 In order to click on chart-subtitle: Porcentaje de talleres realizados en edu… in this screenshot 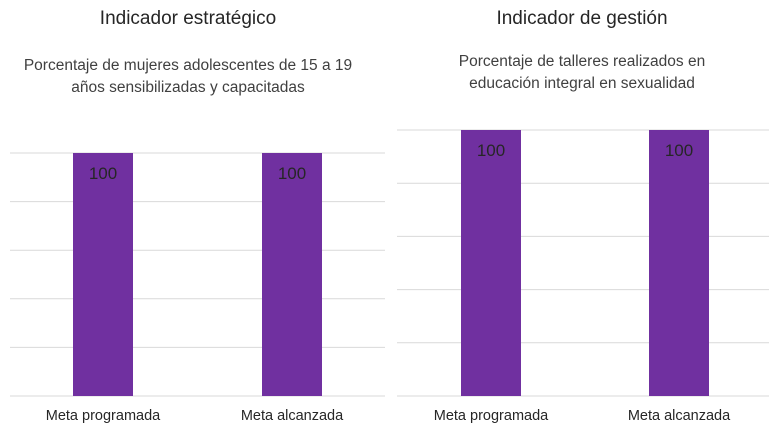, I will do `click(582, 72)`.